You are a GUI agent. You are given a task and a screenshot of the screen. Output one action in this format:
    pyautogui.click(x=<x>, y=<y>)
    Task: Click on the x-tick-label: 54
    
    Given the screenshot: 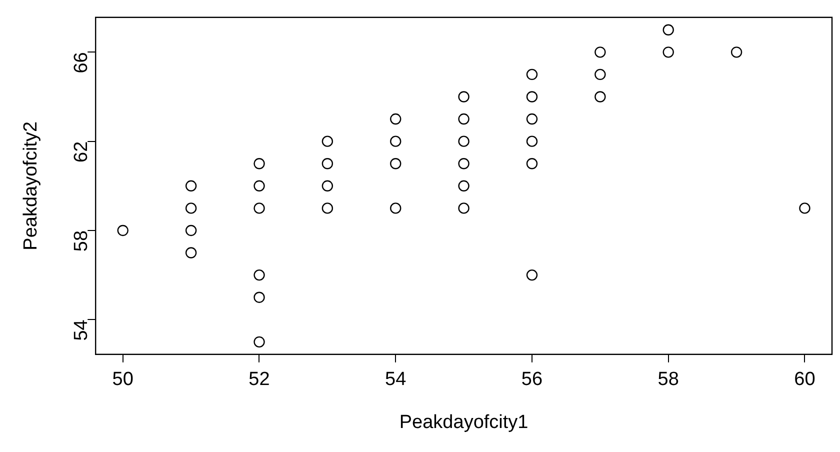 What is the action you would take?
    pyautogui.click(x=396, y=379)
    